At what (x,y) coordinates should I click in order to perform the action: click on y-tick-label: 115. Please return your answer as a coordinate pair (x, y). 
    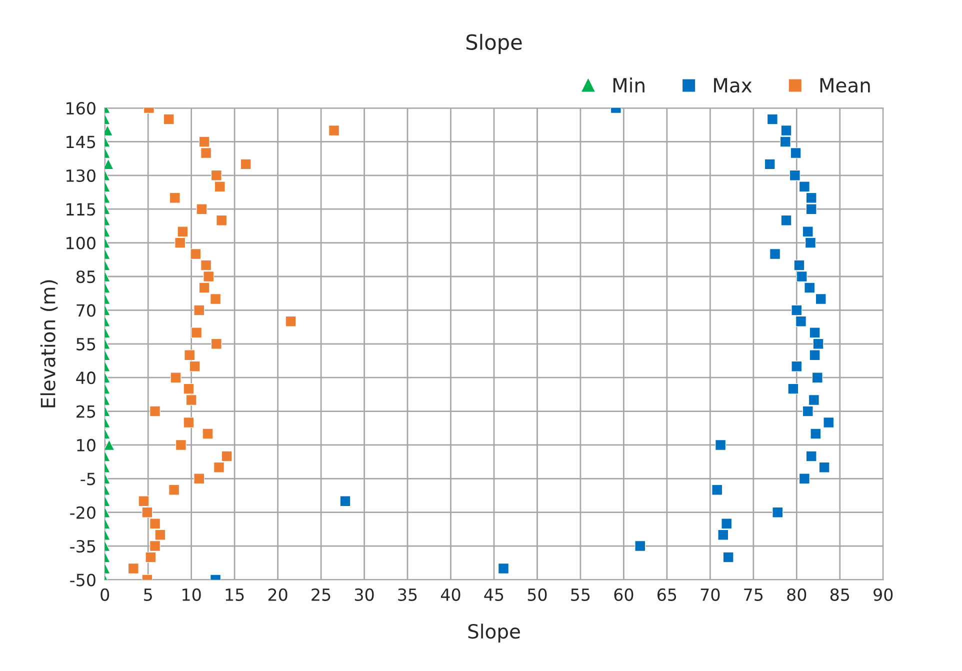
    Looking at the image, I should click on (81, 209).